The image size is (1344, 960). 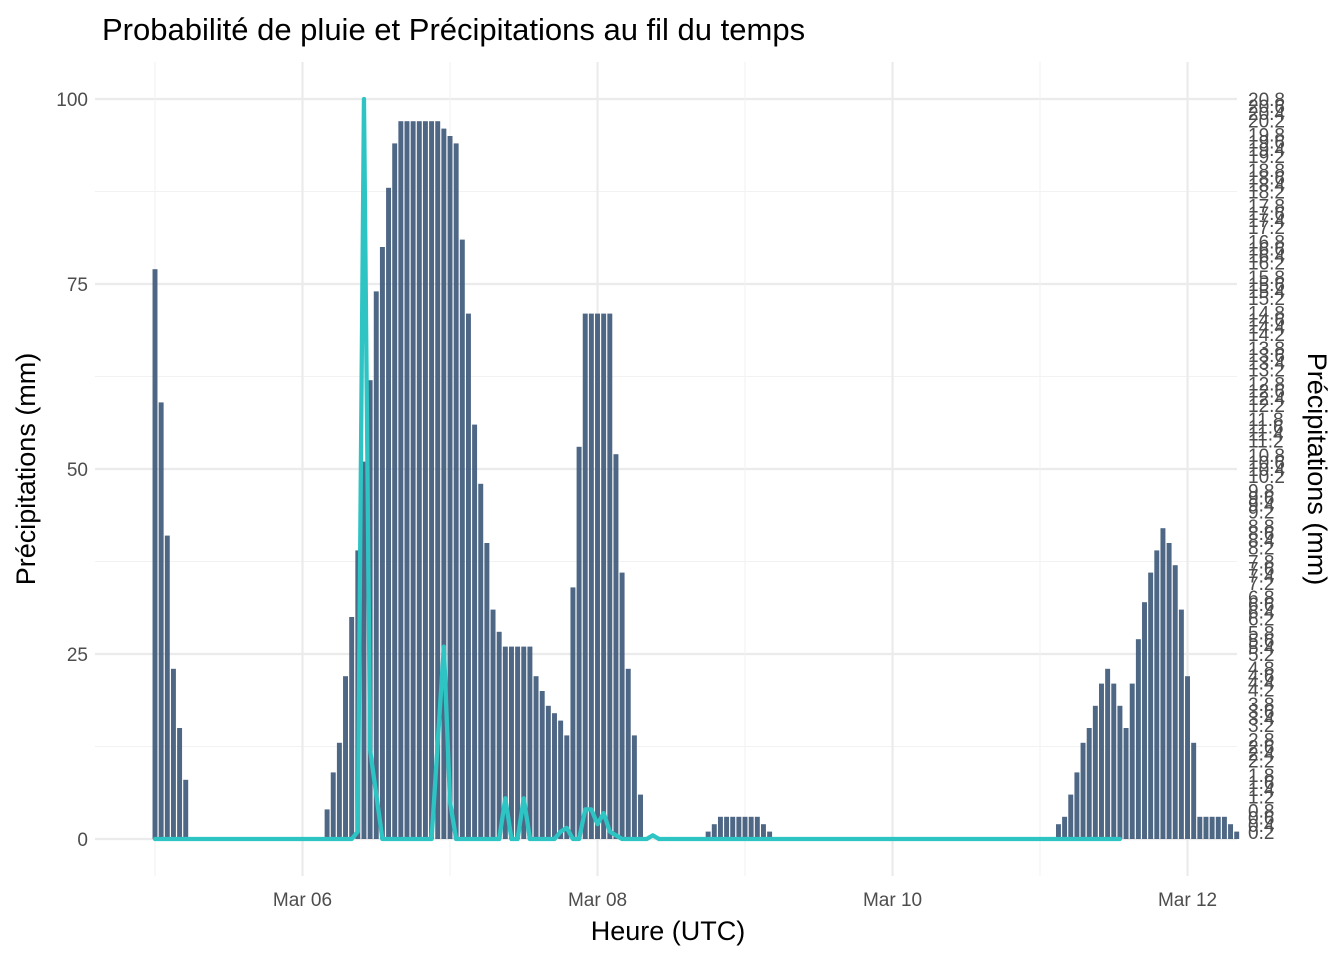 What do you see at coordinates (1266, 249) in the screenshot?
I see `y2-tick-label: 16.6` at bounding box center [1266, 249].